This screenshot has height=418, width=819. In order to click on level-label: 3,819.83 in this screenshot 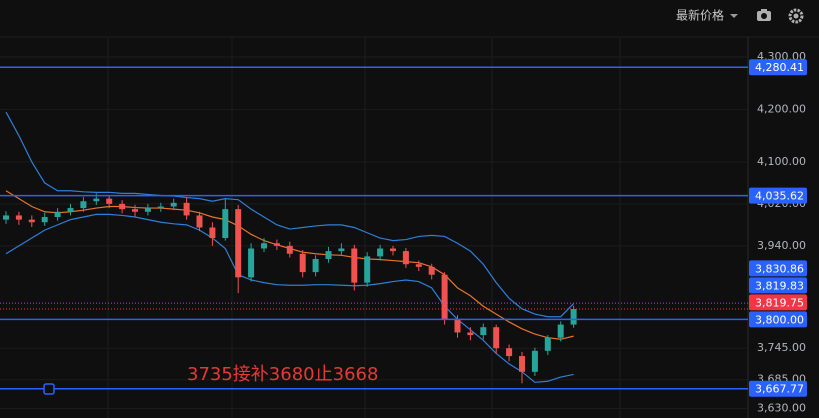, I will do `click(779, 285)`.